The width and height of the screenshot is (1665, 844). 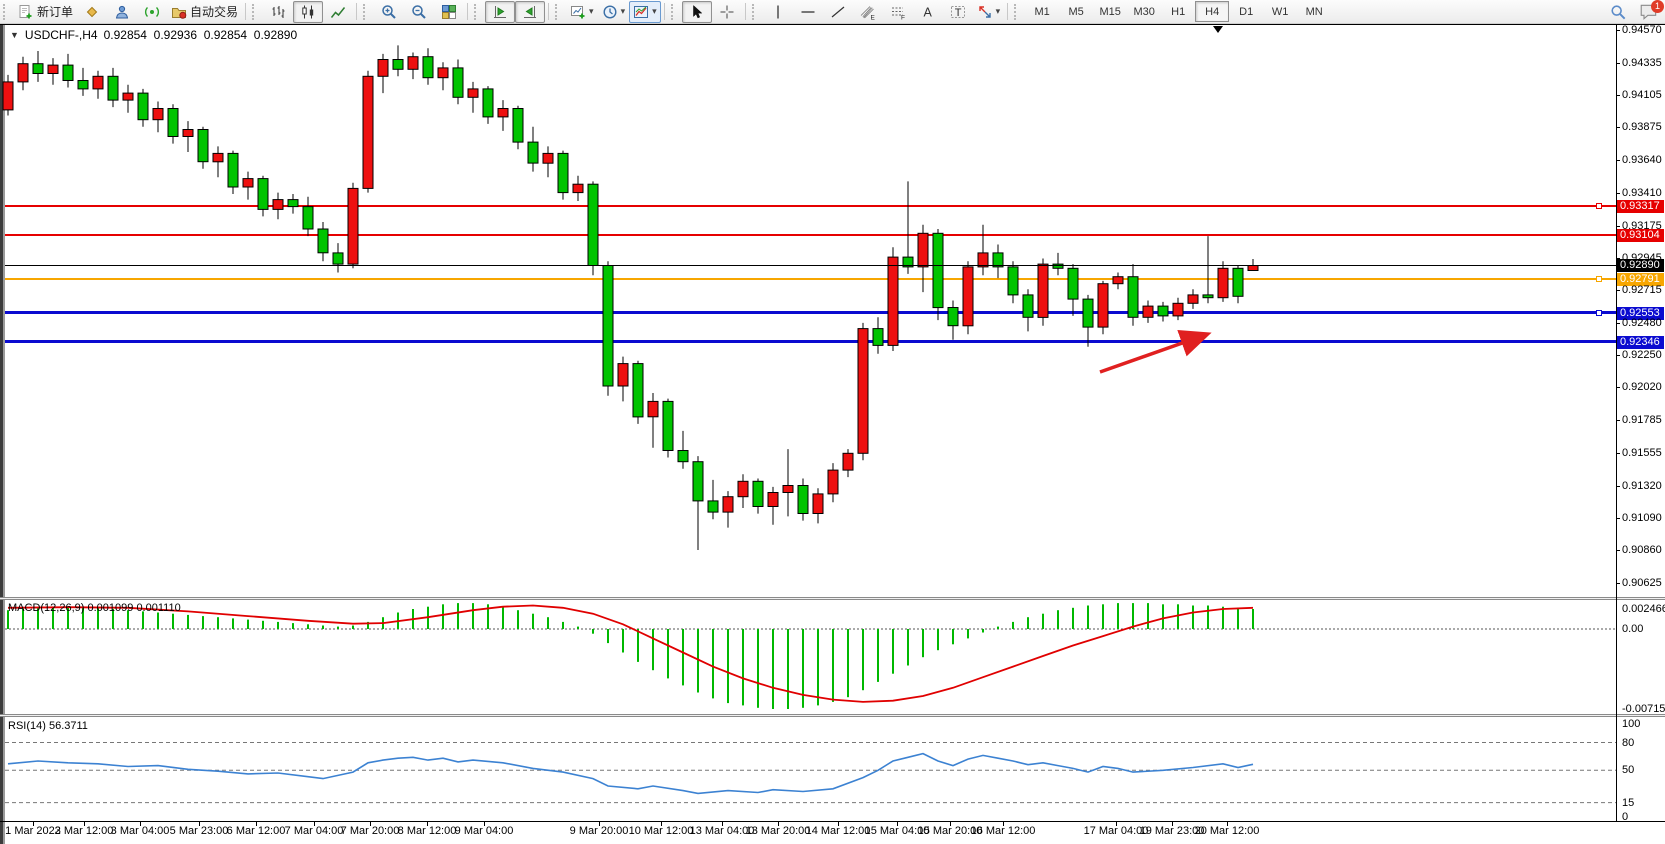 What do you see at coordinates (1155, 351) in the screenshot?
I see `red-arrow-annotation` at bounding box center [1155, 351].